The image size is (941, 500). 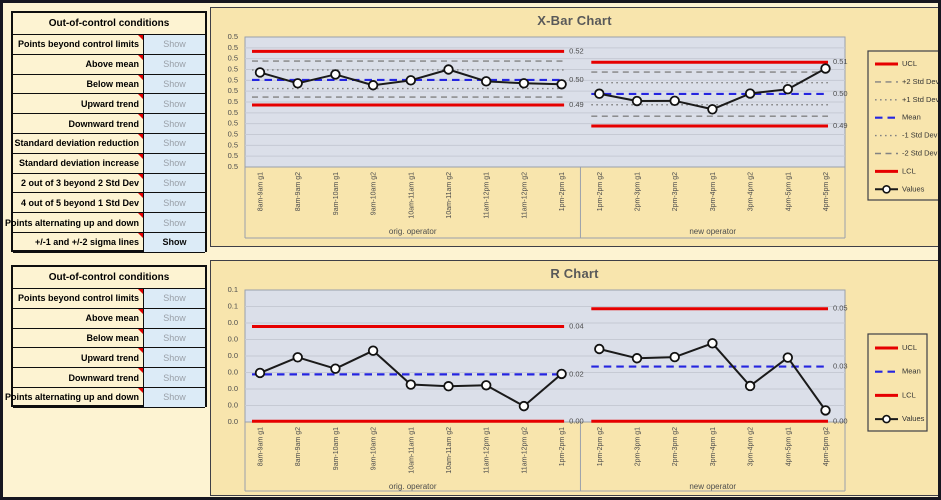 I want to click on control-line-label: 0.51, so click(x=840, y=61).